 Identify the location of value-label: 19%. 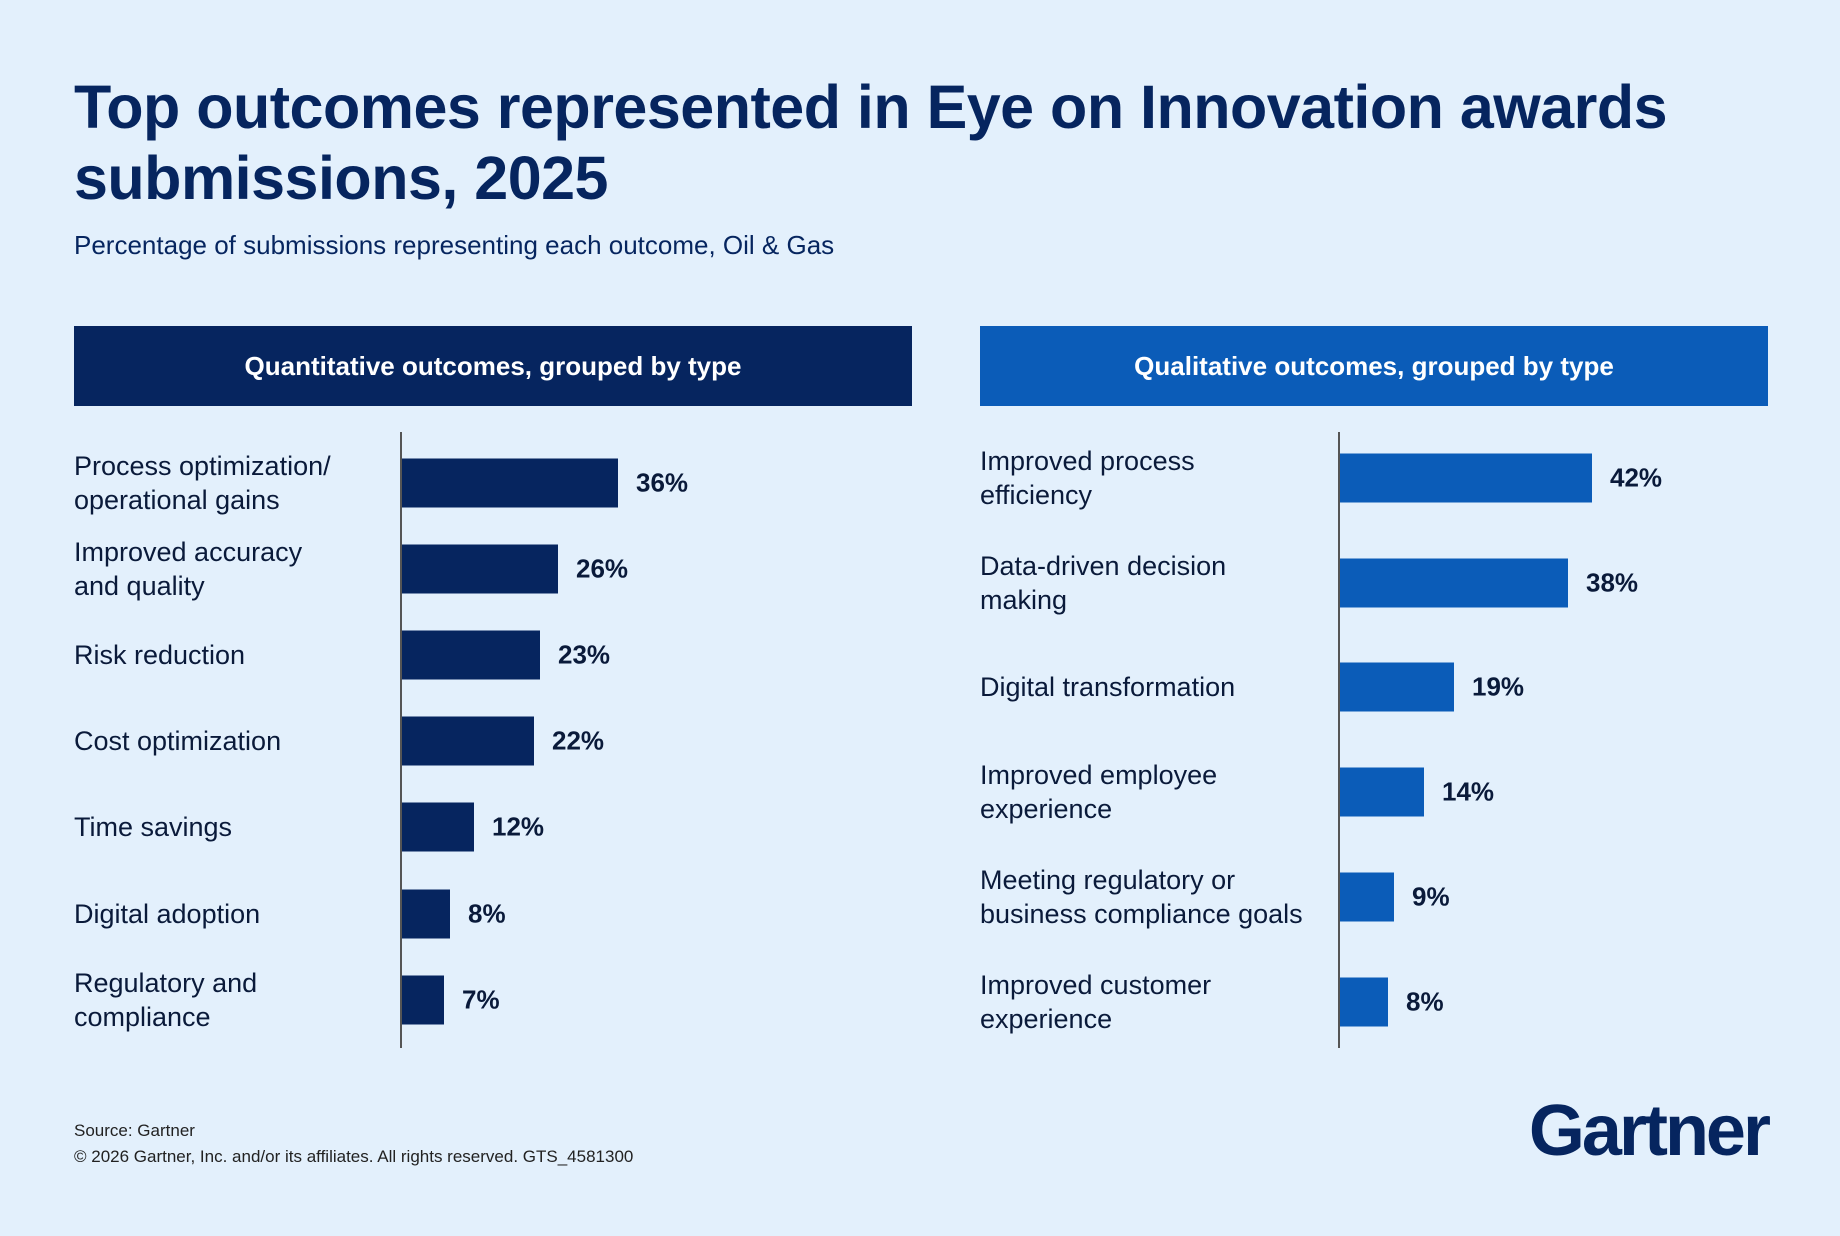
(1498, 686).